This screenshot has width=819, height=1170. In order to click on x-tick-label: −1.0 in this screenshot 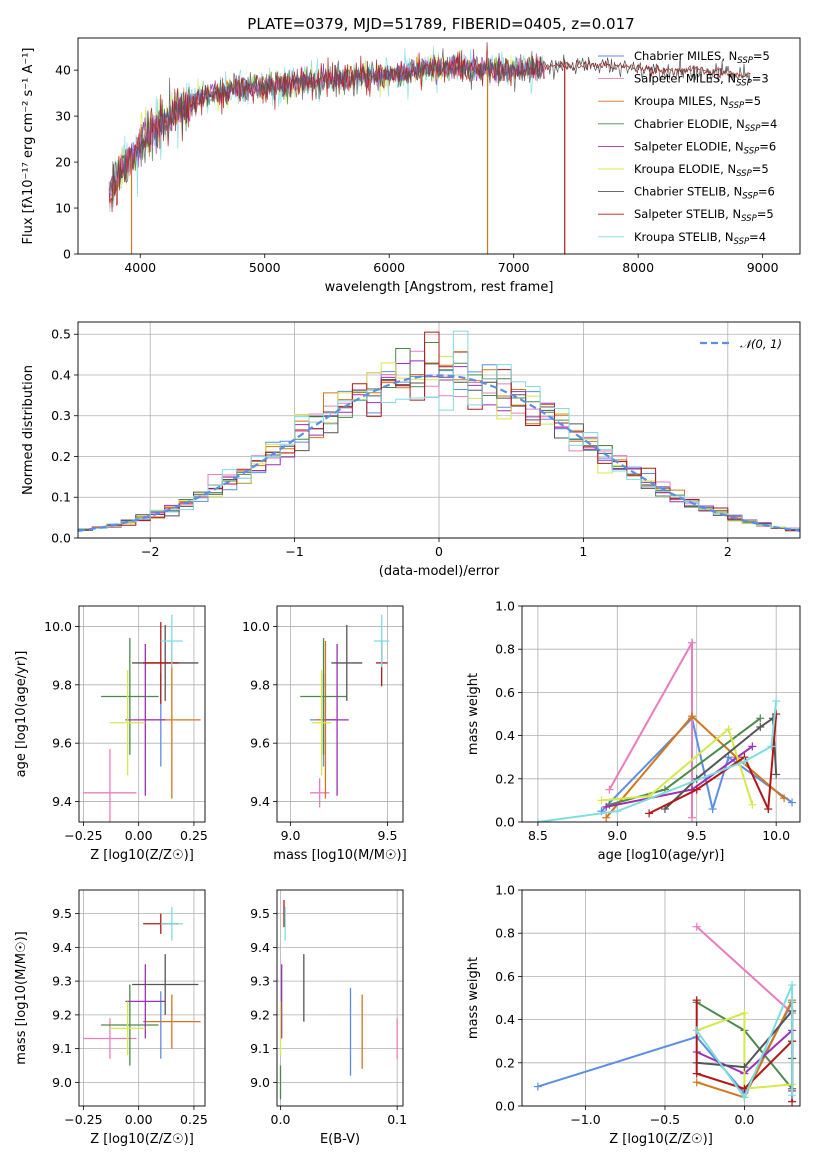, I will do `click(585, 1119)`.